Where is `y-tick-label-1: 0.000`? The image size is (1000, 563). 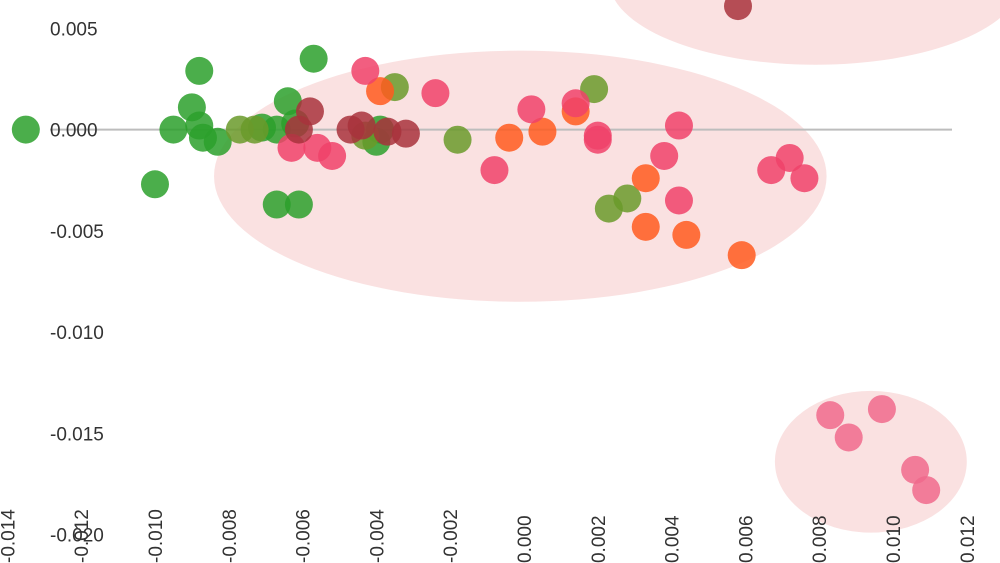 y-tick-label-1: 0.000 is located at coordinates (74, 131).